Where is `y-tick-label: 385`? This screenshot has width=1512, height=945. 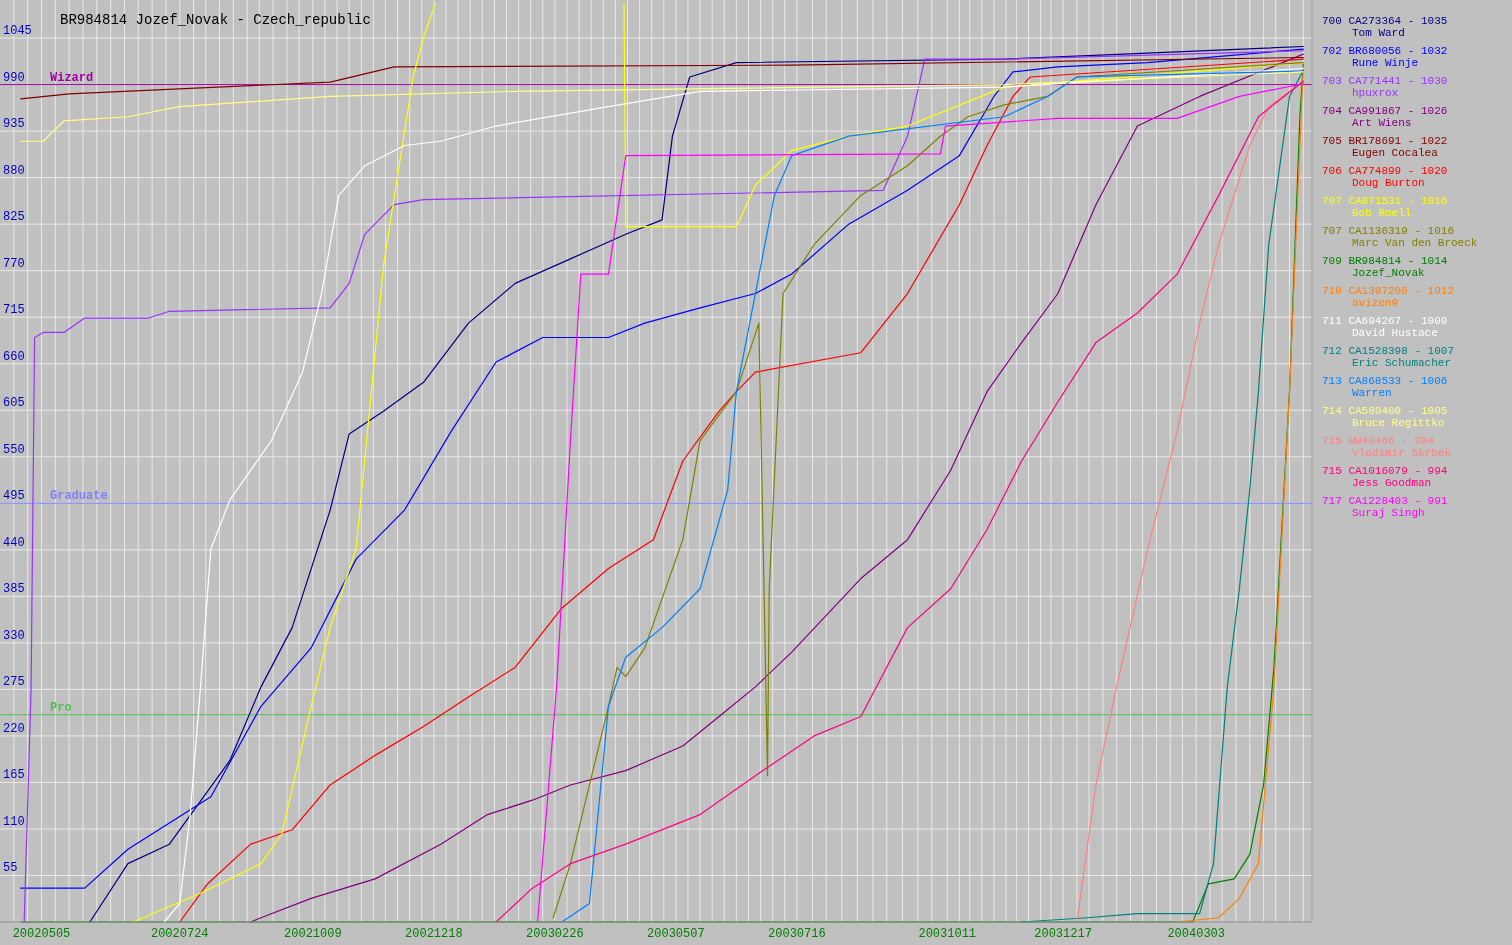
y-tick-label: 385 is located at coordinates (14, 589).